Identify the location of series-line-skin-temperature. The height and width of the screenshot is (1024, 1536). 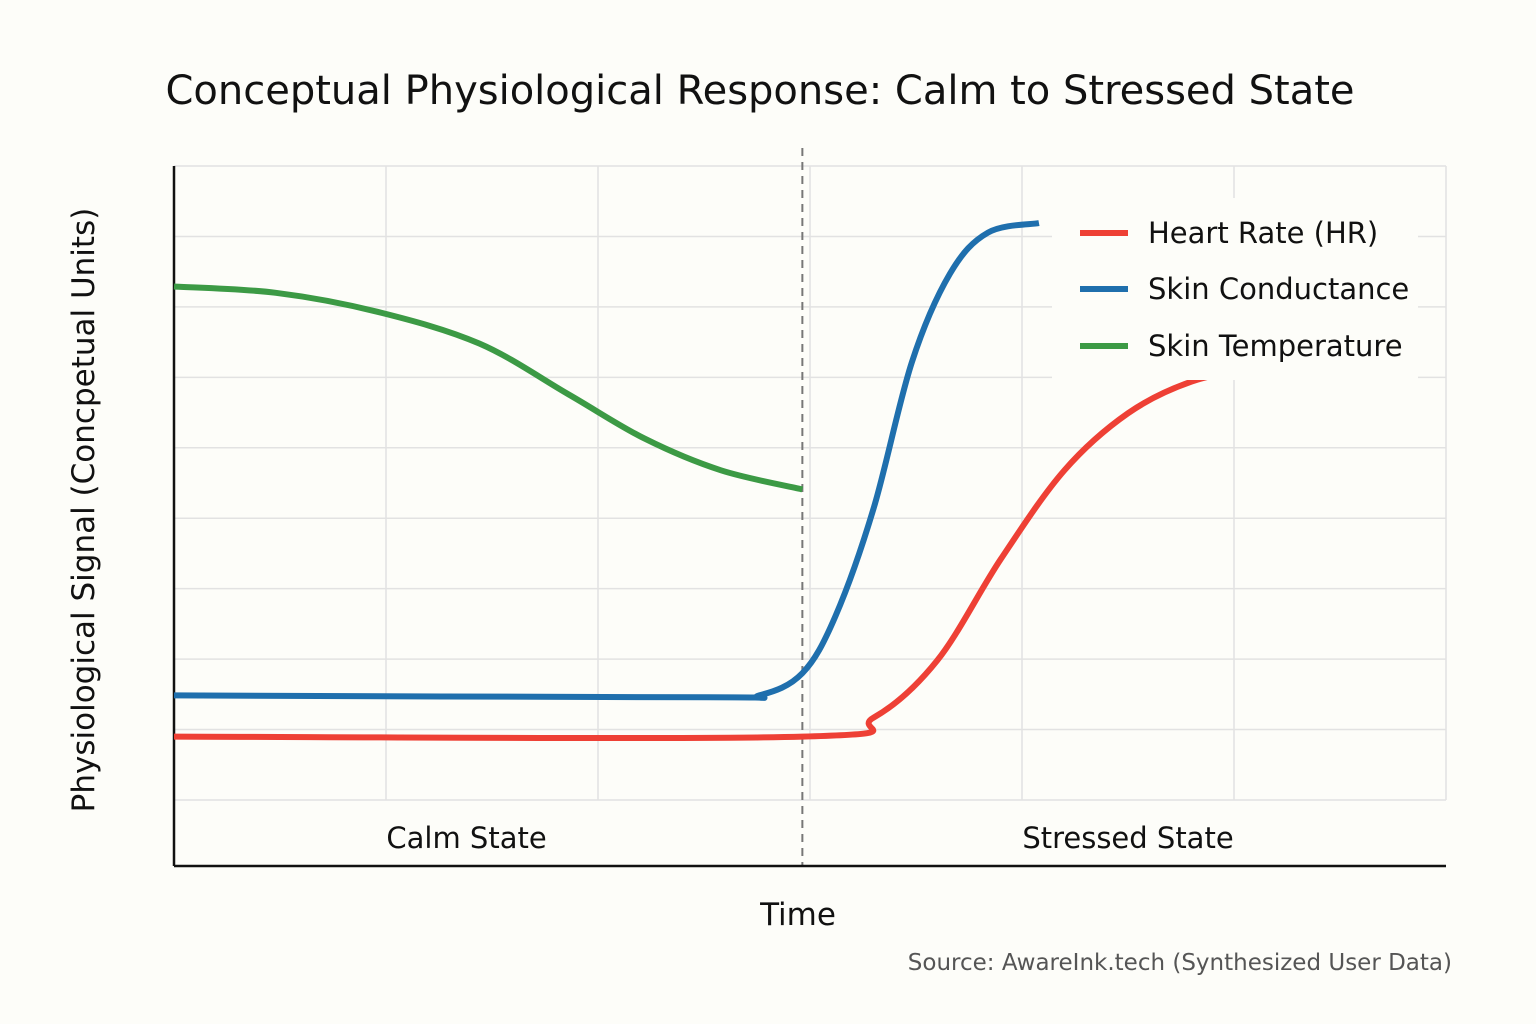
(488, 388).